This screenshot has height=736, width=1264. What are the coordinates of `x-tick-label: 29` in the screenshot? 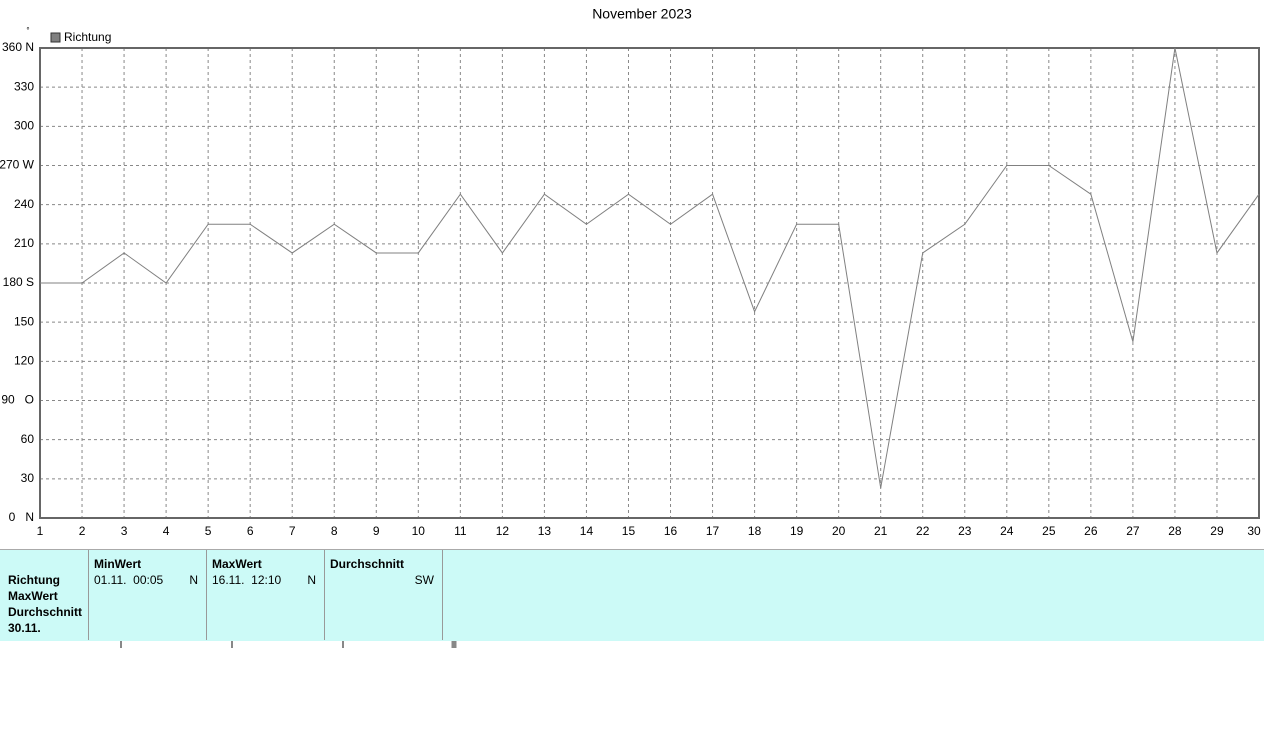 It's located at (1217, 531).